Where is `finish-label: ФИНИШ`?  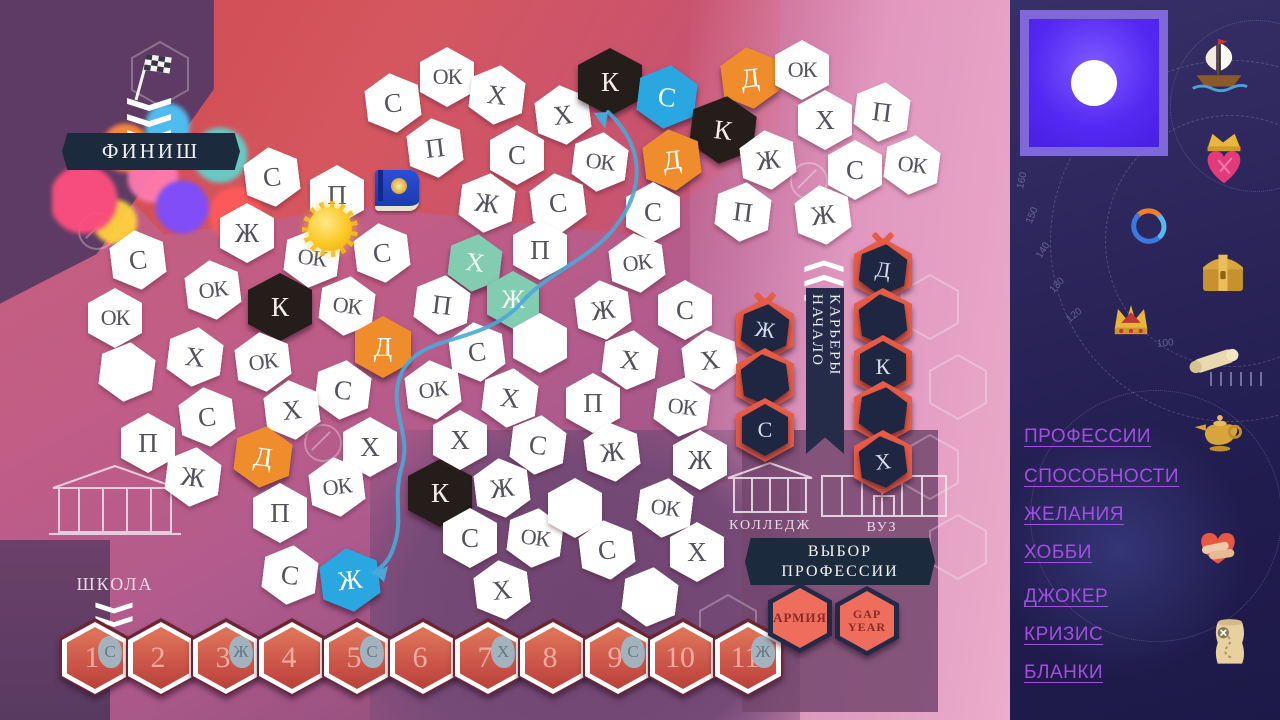 finish-label: ФИНИШ is located at coordinates (151, 151).